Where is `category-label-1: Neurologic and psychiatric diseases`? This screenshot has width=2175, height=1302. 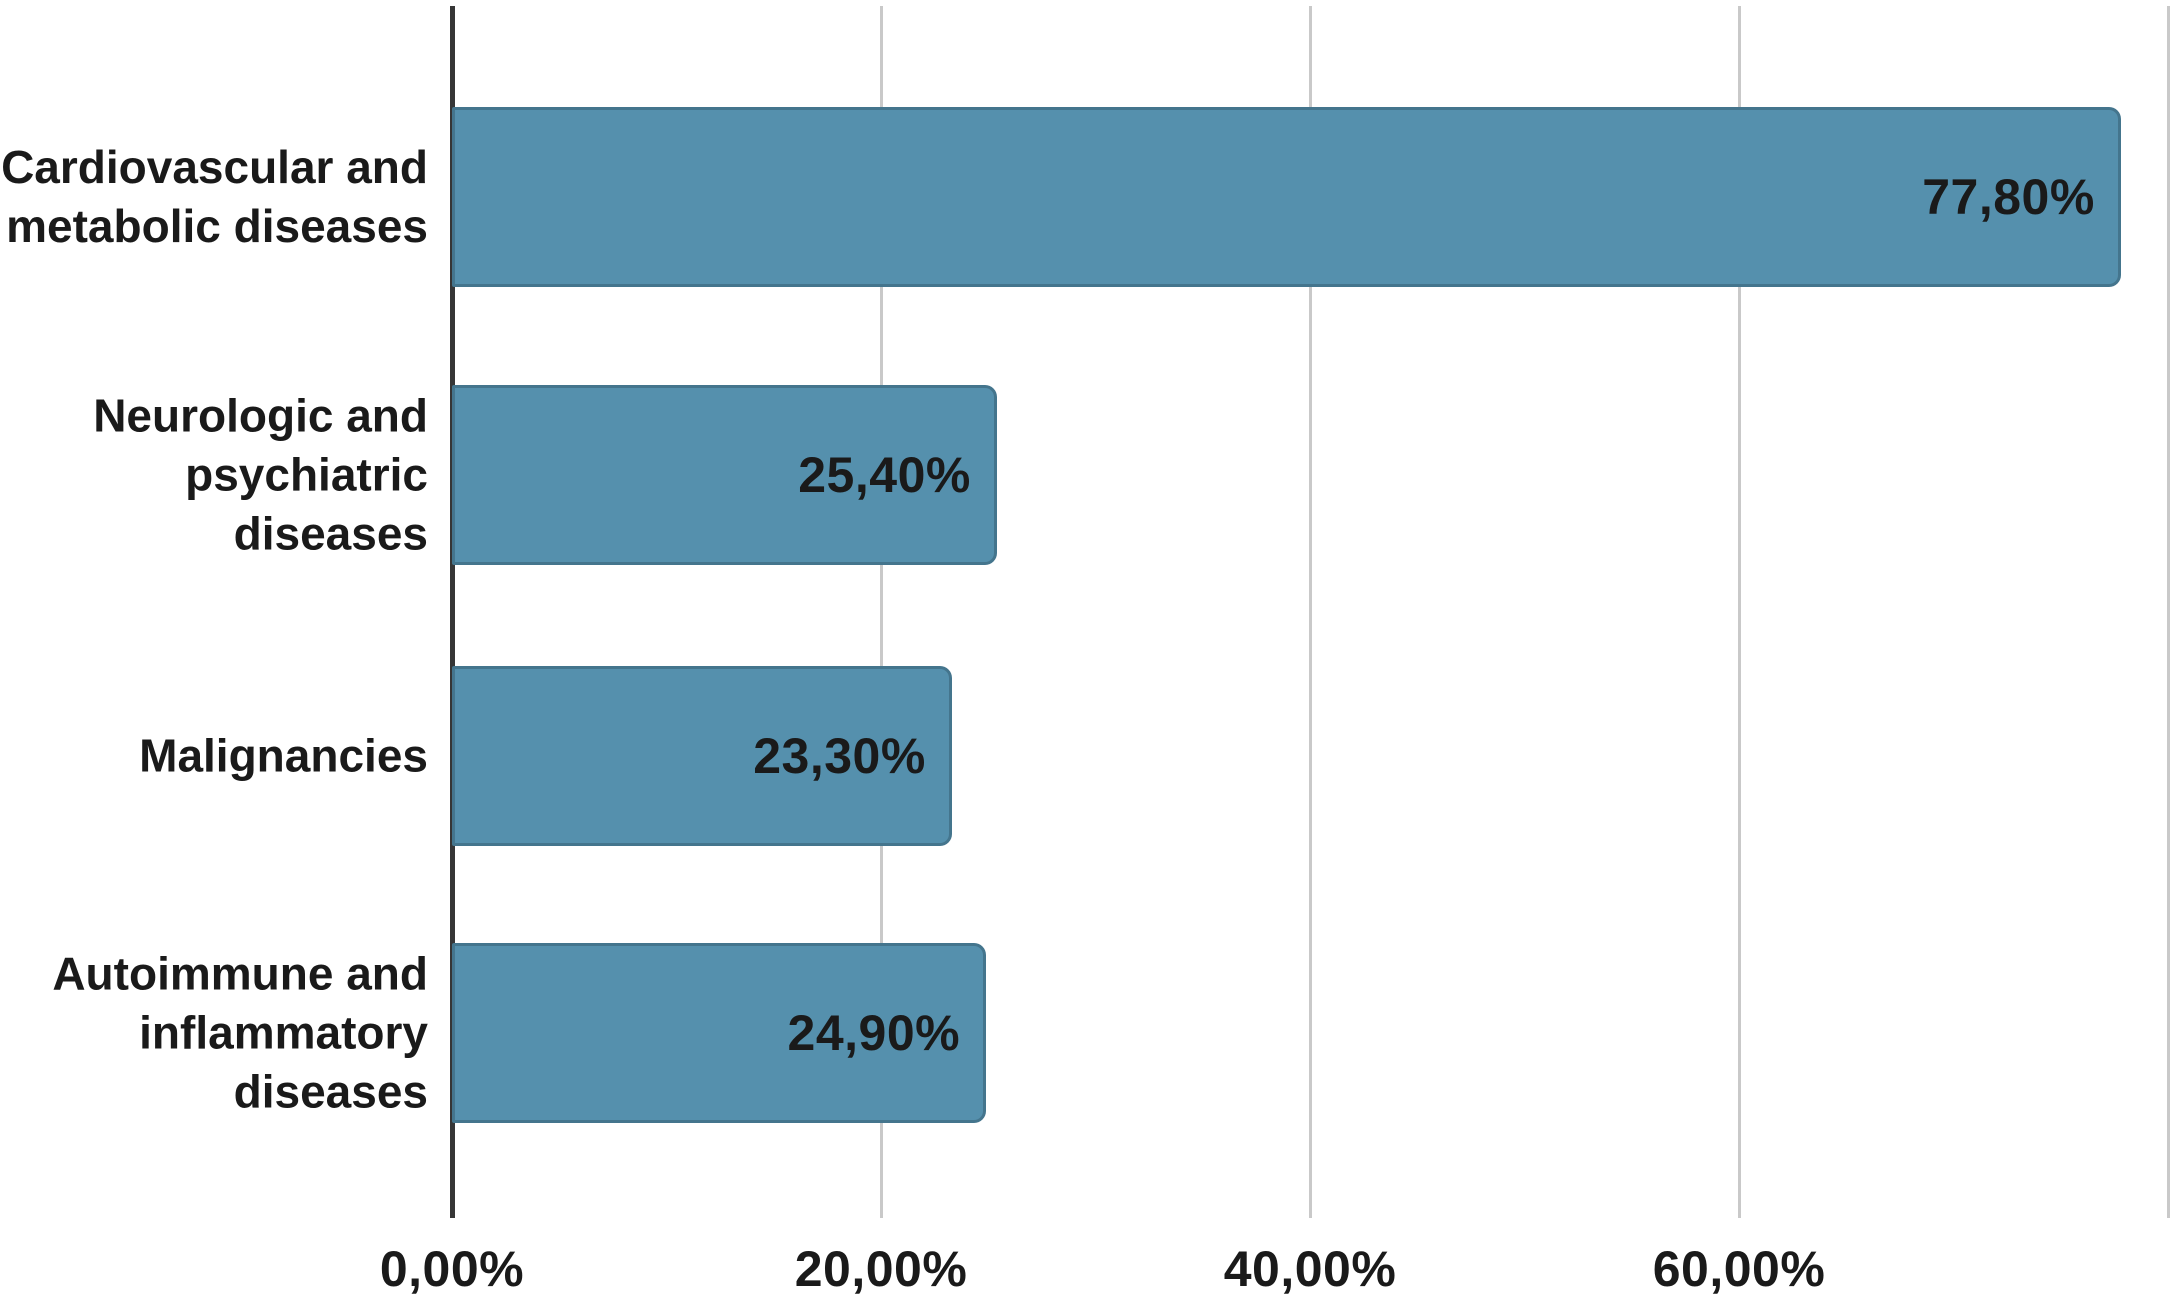
category-label-1: Neurologic and psychiatric diseases is located at coordinates (260, 474).